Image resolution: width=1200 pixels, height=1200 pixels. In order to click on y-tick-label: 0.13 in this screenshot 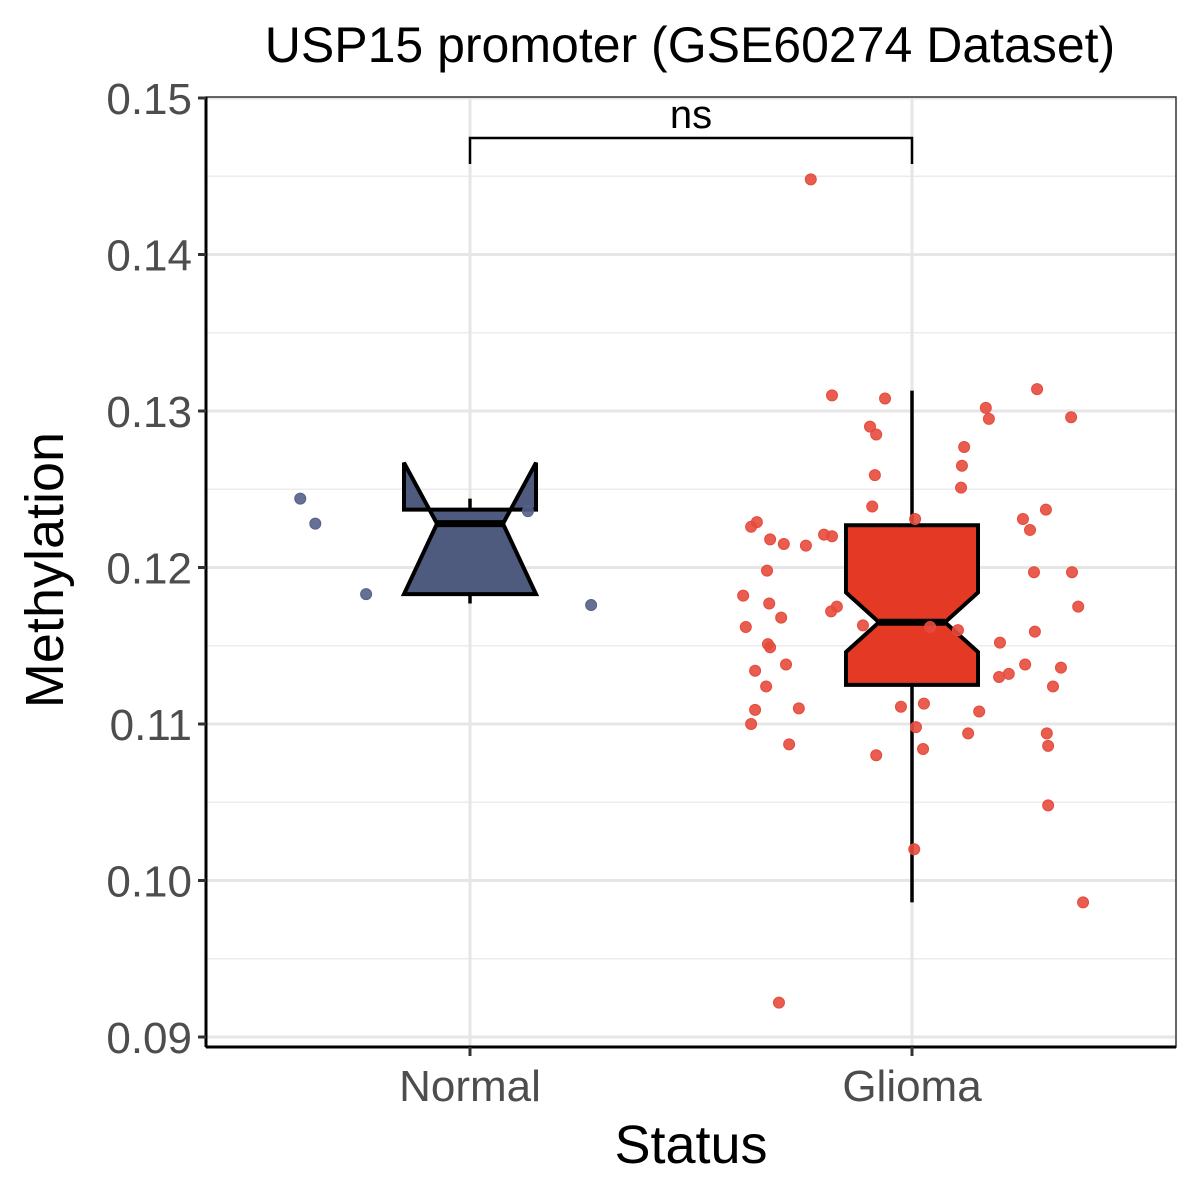, I will do `click(149, 412)`.